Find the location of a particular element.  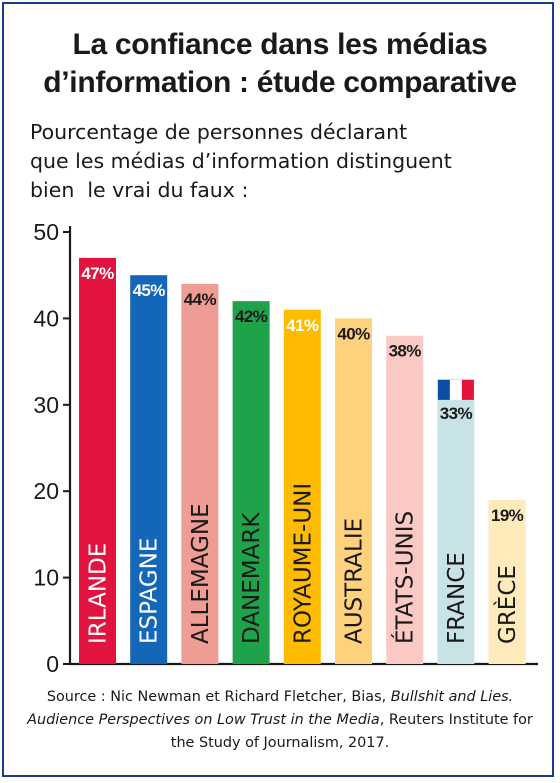

value-label: 19% is located at coordinates (507, 515).